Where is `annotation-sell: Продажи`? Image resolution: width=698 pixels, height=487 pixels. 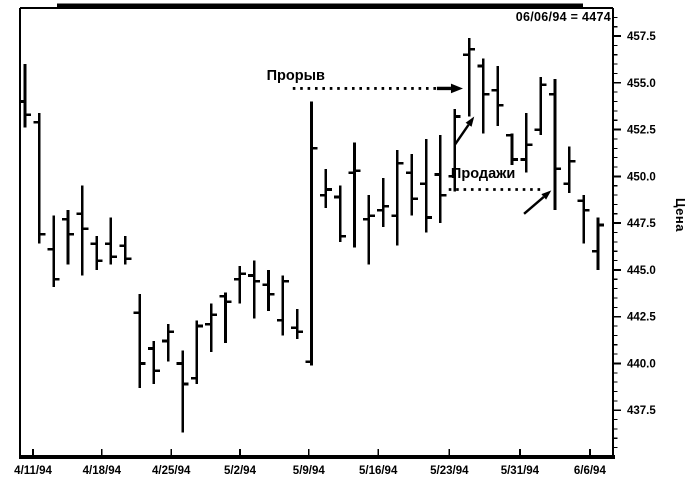 annotation-sell: Продажи is located at coordinates (500, 165).